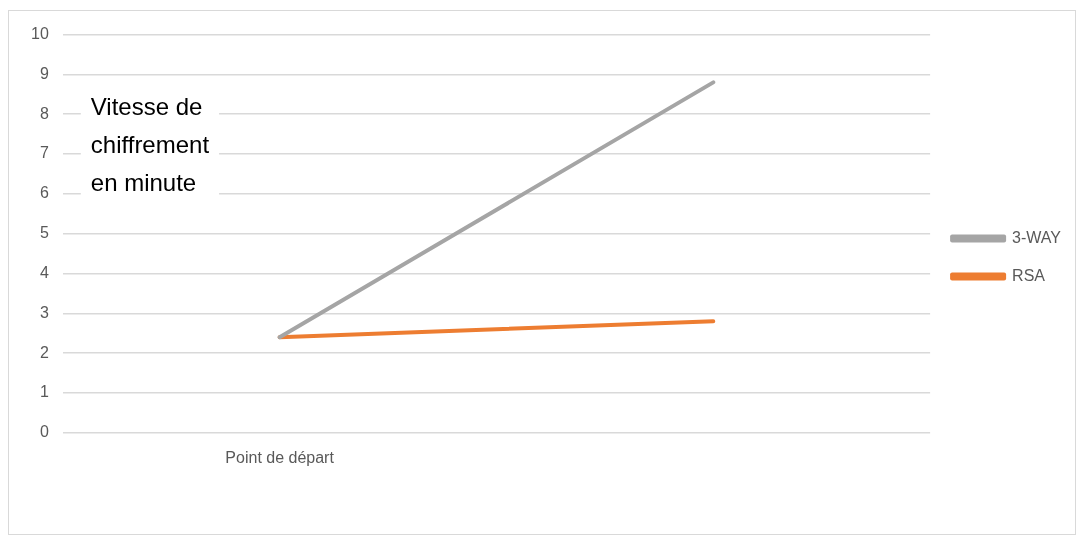 The height and width of the screenshot is (537, 1078). What do you see at coordinates (280, 457) in the screenshot?
I see `x-tick-label: Point de départ` at bounding box center [280, 457].